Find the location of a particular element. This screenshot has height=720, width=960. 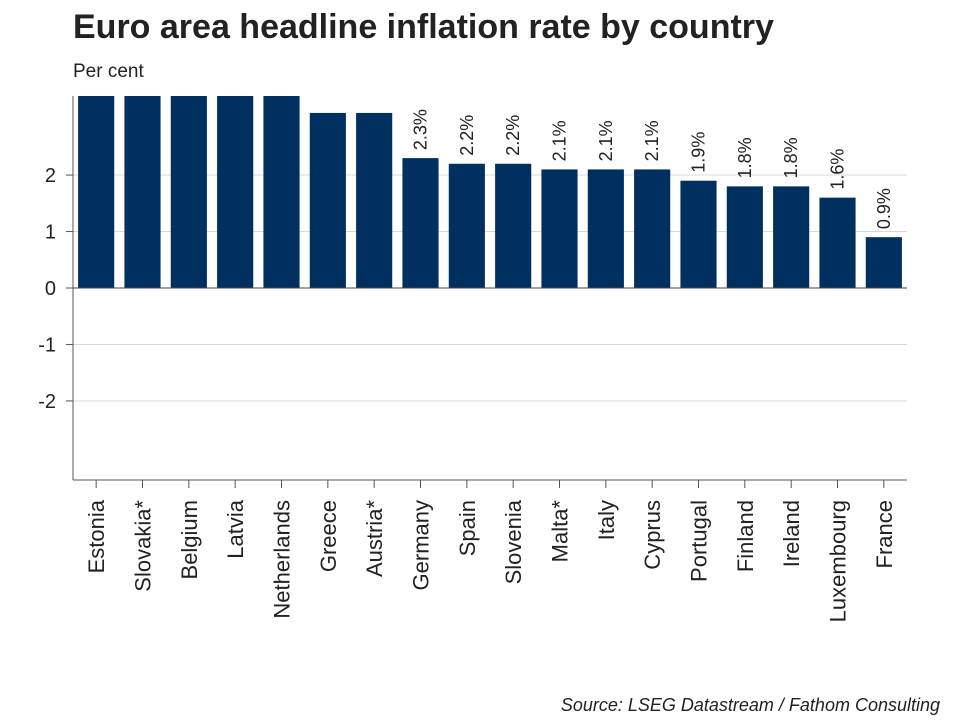

x-tick-label: Ireland is located at coordinates (791, 533).